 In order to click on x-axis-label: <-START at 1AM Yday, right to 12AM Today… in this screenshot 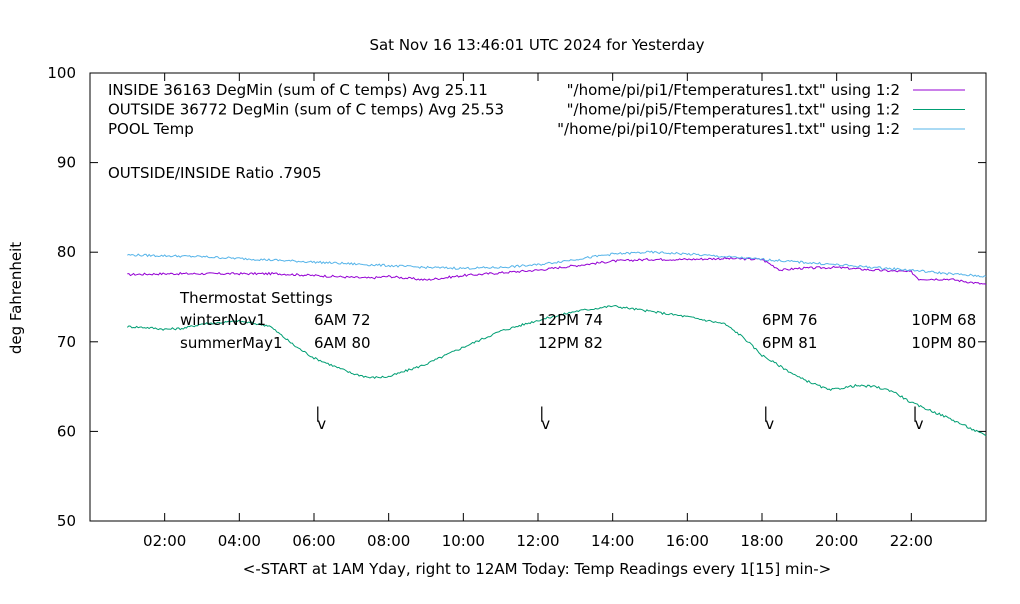, I will do `click(537, 569)`.